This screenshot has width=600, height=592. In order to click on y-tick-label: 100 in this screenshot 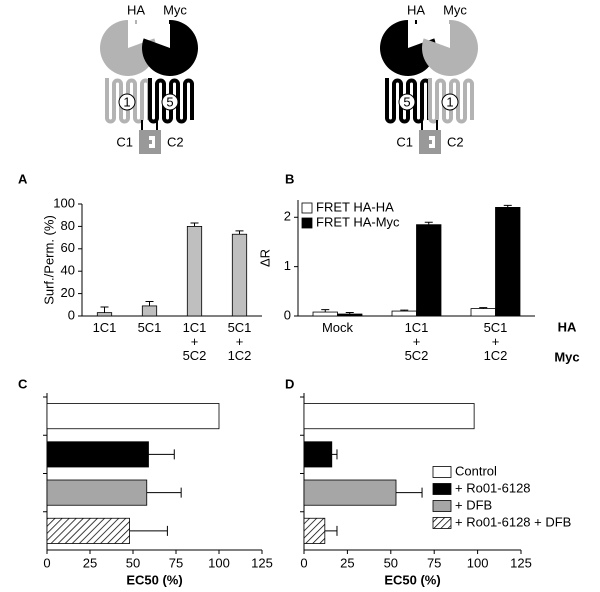, I will do `click(64, 202)`.